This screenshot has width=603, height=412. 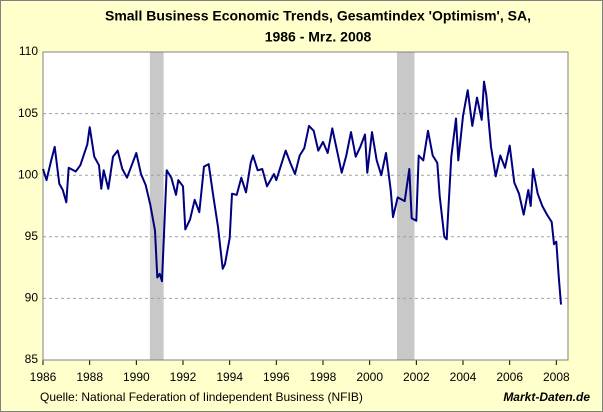 What do you see at coordinates (28, 113) in the screenshot?
I see `y-tick-label: 105` at bounding box center [28, 113].